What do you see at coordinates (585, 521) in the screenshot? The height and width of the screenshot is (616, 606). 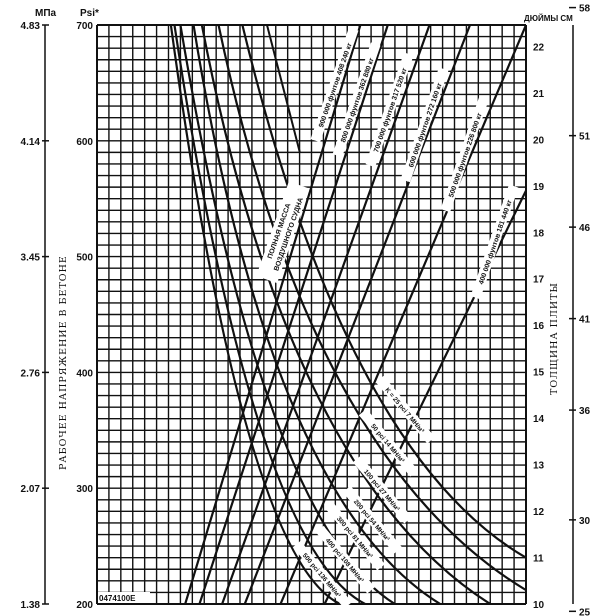 I see `cm-tick-label: 30` at bounding box center [585, 521].